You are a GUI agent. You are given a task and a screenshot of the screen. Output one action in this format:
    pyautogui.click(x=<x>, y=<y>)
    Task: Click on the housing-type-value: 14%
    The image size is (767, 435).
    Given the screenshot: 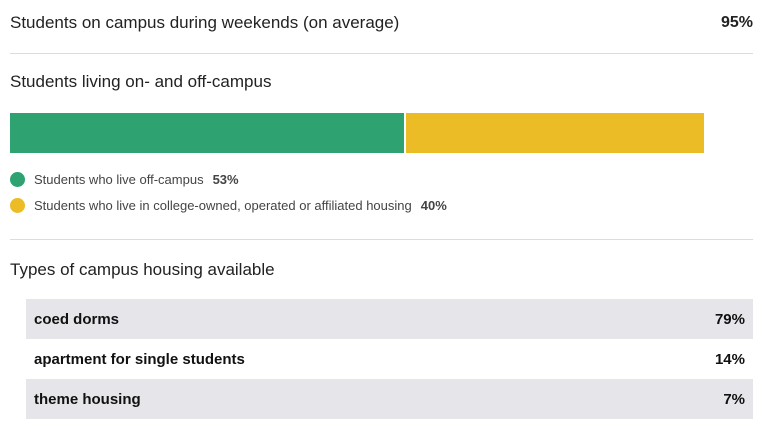 What is the action you would take?
    pyautogui.click(x=729, y=359)
    